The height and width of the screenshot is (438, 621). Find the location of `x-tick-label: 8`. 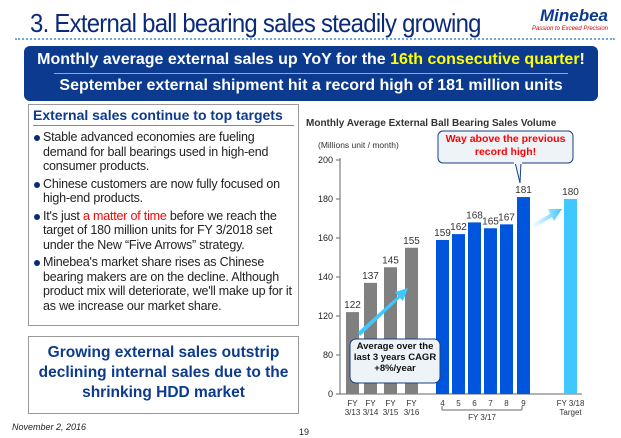

x-tick-label: 8 is located at coordinates (506, 403).